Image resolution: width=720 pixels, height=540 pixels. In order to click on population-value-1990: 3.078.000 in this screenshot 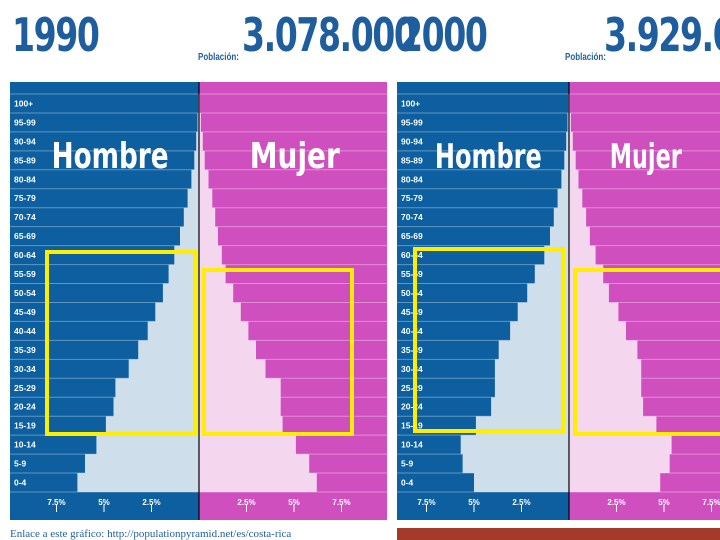, I will do `click(329, 35)`.